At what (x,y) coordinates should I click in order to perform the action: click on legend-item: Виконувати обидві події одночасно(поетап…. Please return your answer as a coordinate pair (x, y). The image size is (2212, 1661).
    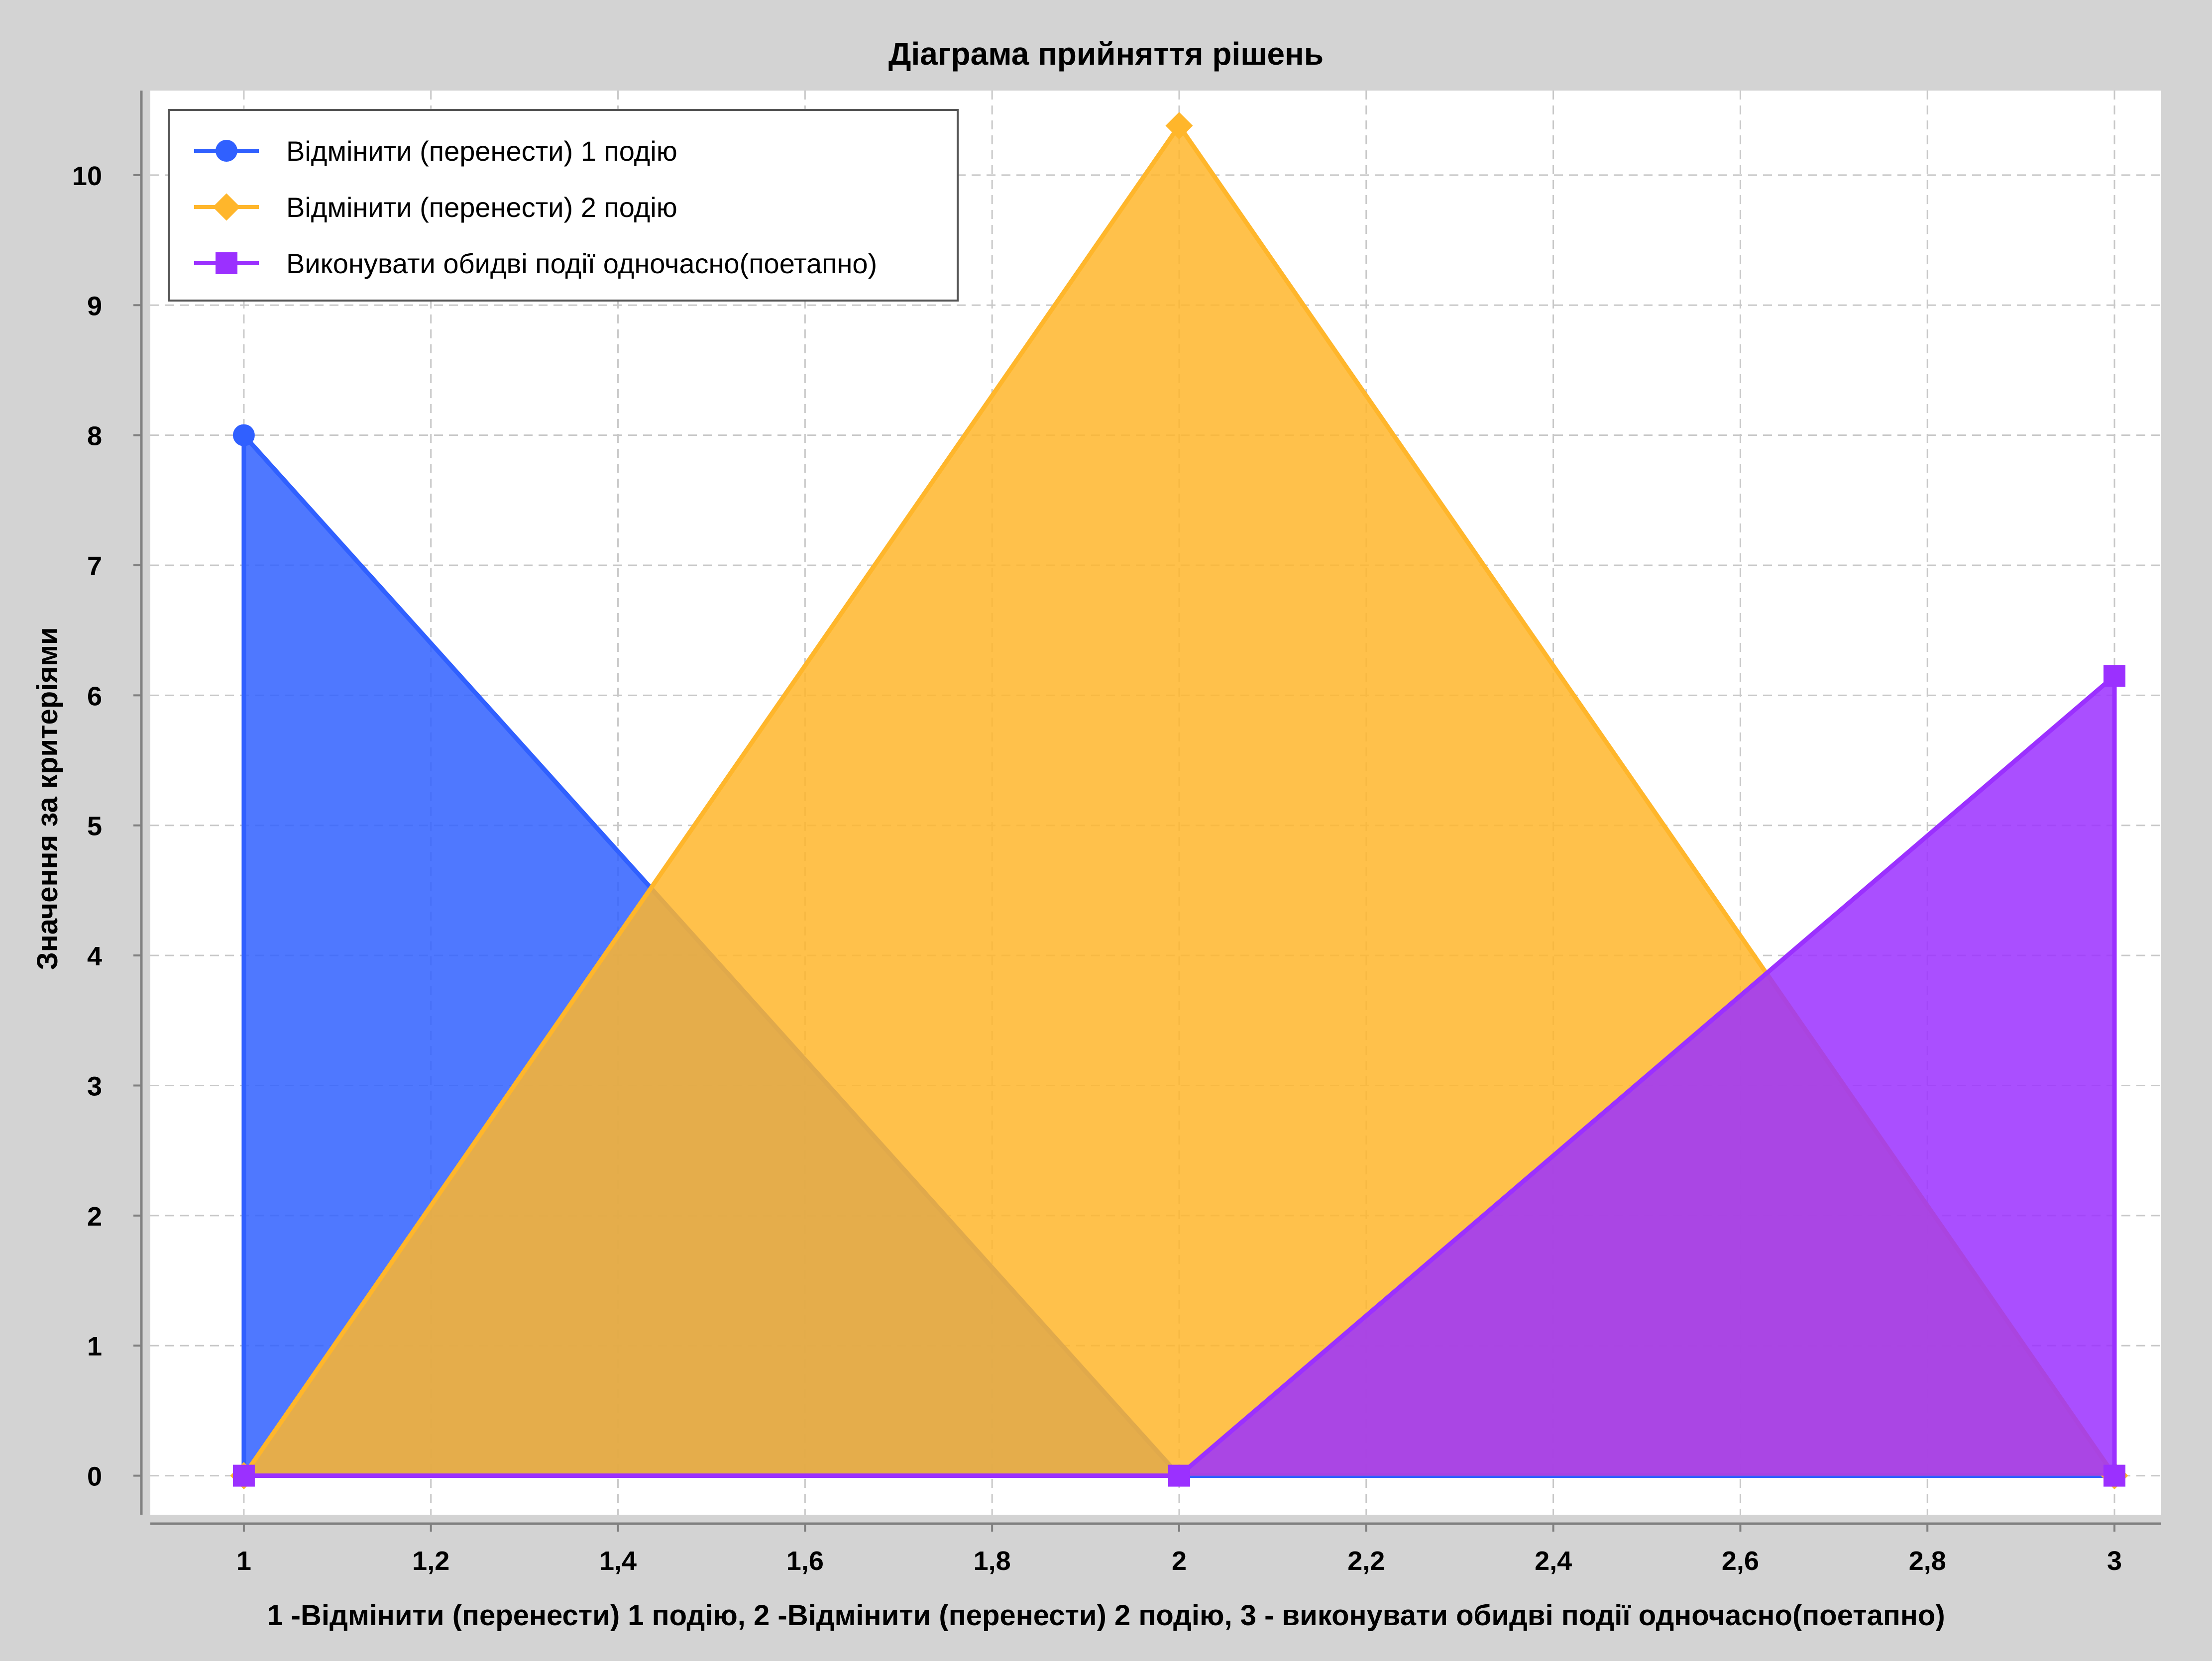
    Looking at the image, I should click on (535, 263).